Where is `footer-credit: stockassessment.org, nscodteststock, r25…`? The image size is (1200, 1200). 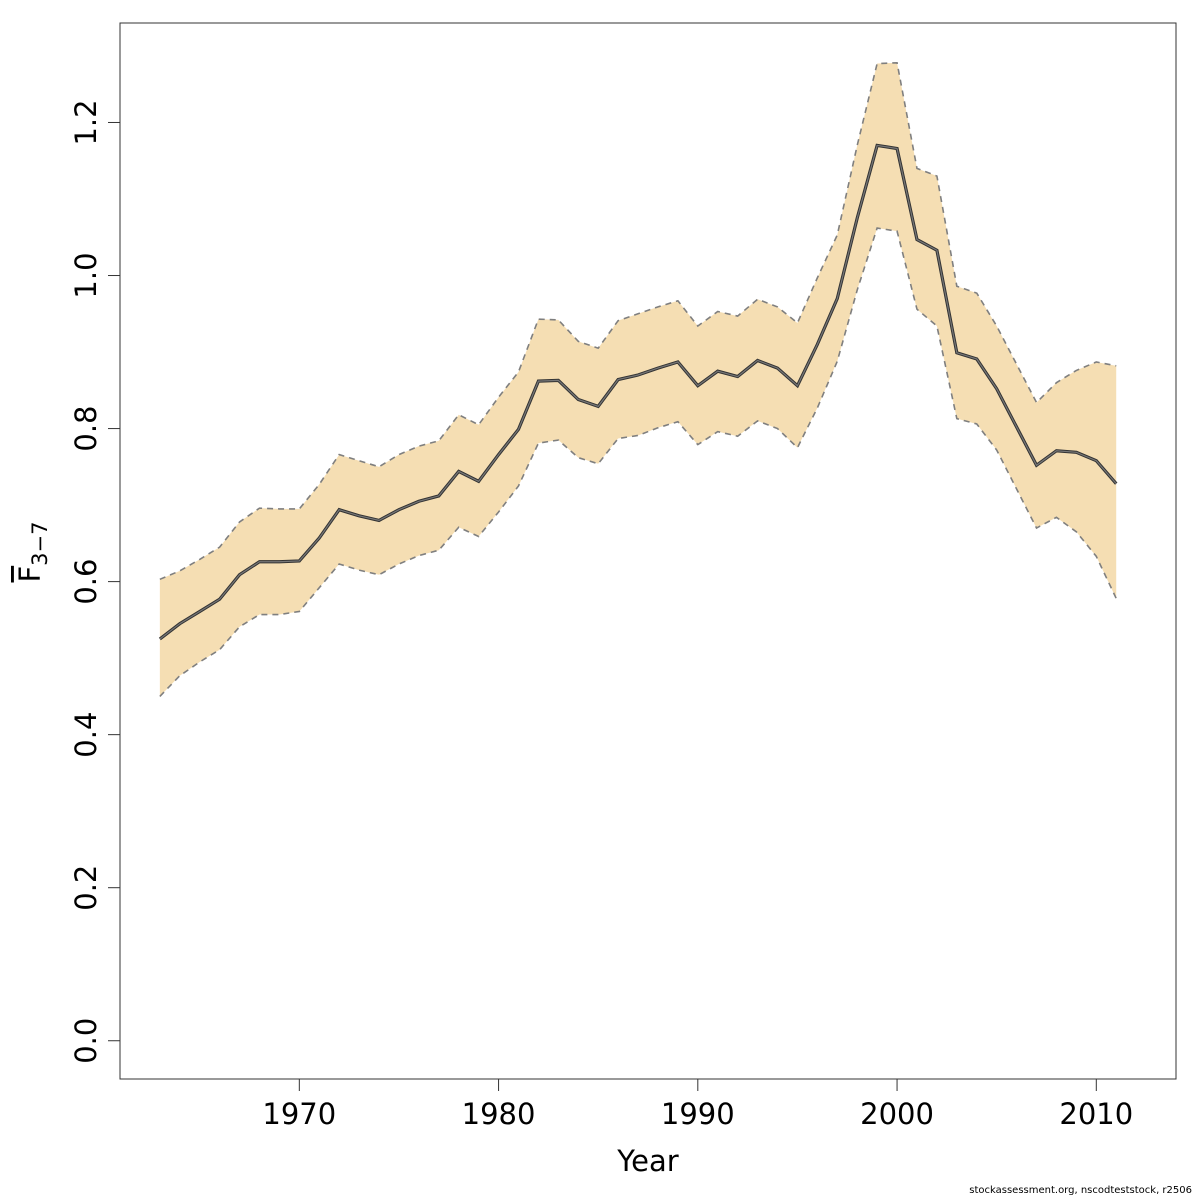
footer-credit: stockassessment.org, nscodteststock, r25… is located at coordinates (1080, 1190).